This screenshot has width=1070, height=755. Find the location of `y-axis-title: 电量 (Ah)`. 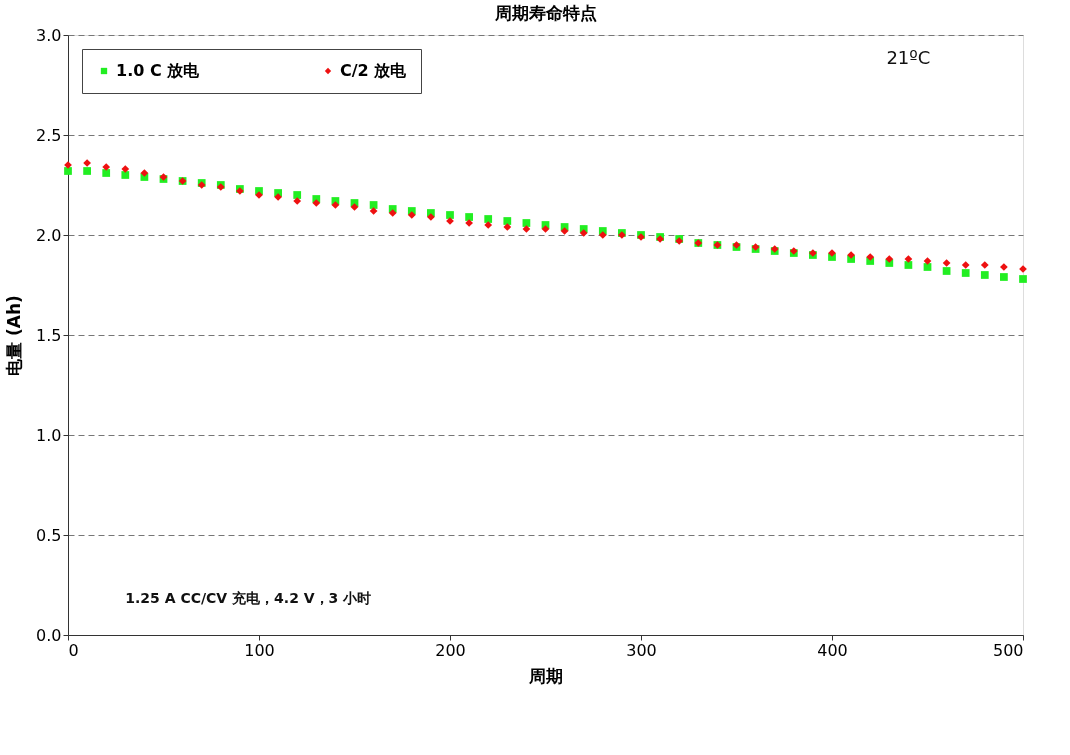

y-axis-title: 电量 (Ah) is located at coordinates (14, 335).